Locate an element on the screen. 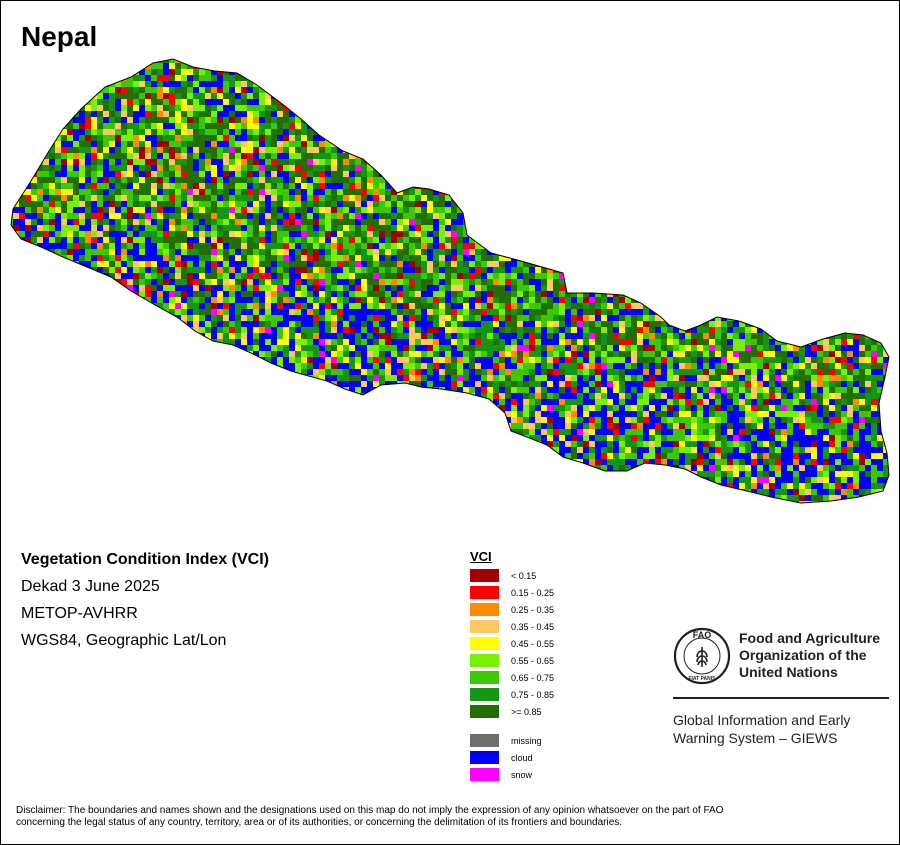 Image resolution: width=900 pixels, height=845 pixels. legend-special-item: cloud is located at coordinates (512, 757).